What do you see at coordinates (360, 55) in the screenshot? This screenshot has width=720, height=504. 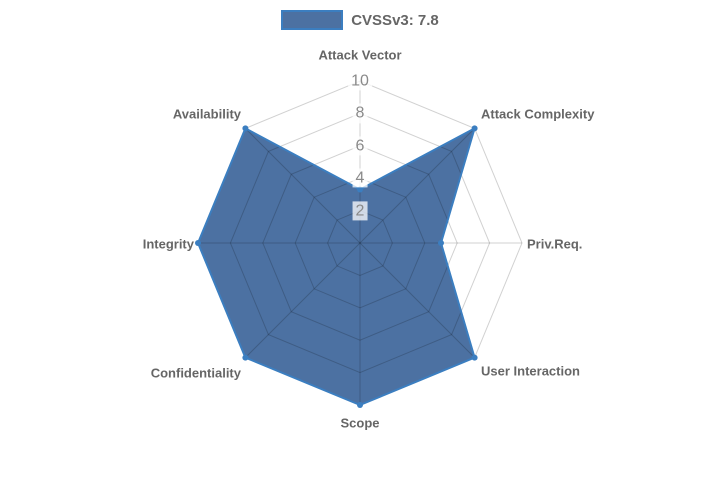 I see `axis-label-attack-vector: Attack Vector` at bounding box center [360, 55].